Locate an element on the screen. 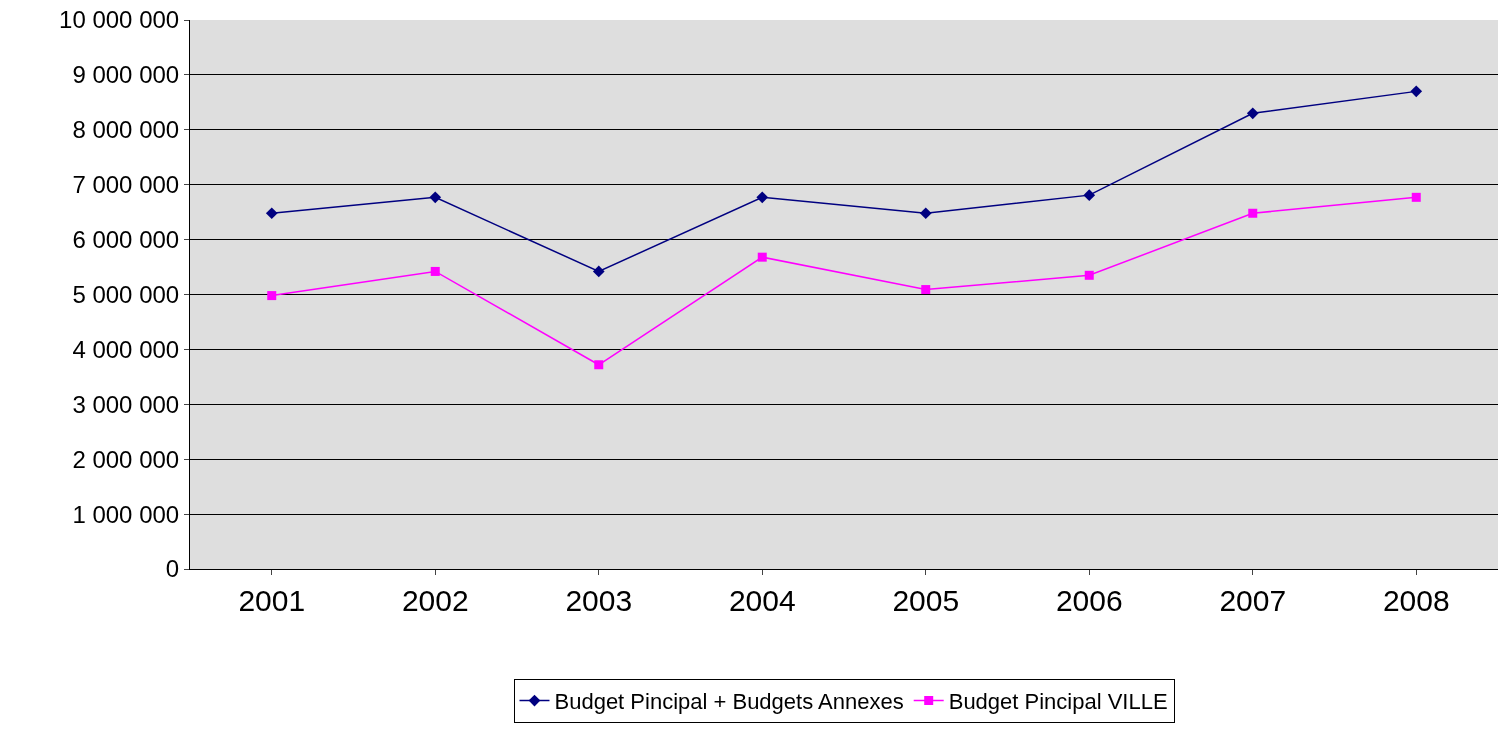 This screenshot has width=1503, height=729. legend-label: Budget Pincipal + Budgets Annexes is located at coordinates (729, 702).